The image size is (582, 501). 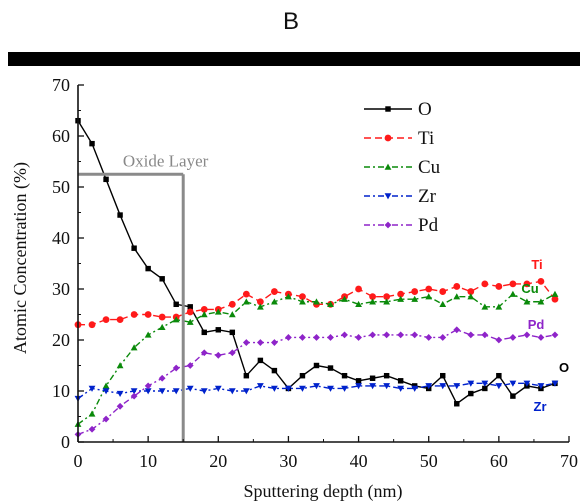 I want to click on y-tick-label: 20, so click(x=61, y=340).